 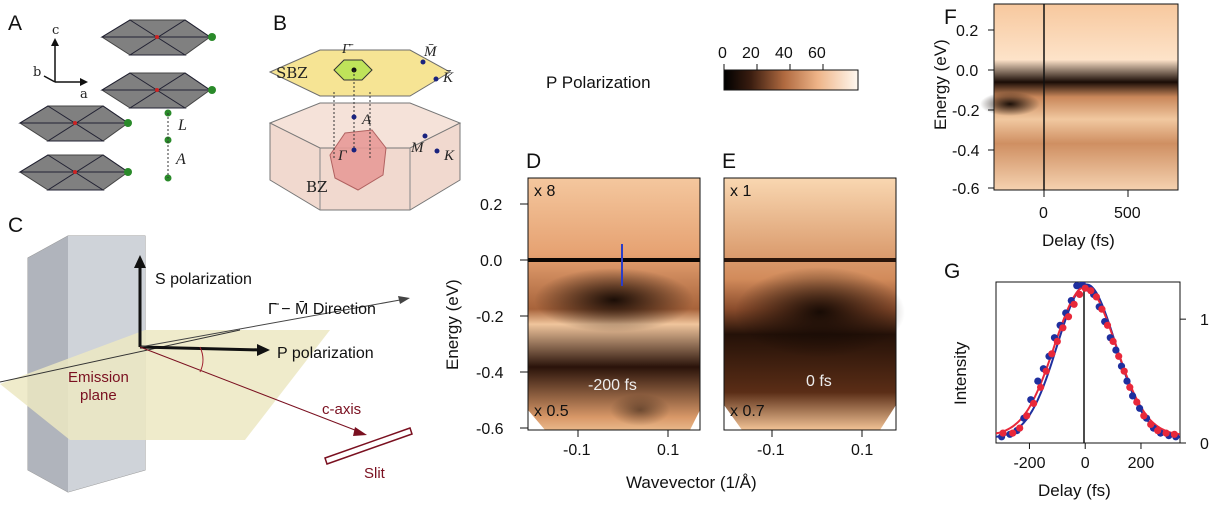 What do you see at coordinates (325, 353) in the screenshot?
I see `p-polarization-label: P polarization` at bounding box center [325, 353].